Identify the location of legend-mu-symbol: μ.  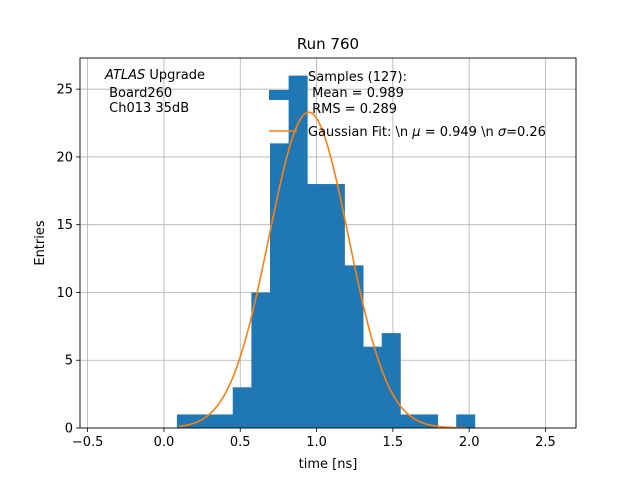
(415, 132).